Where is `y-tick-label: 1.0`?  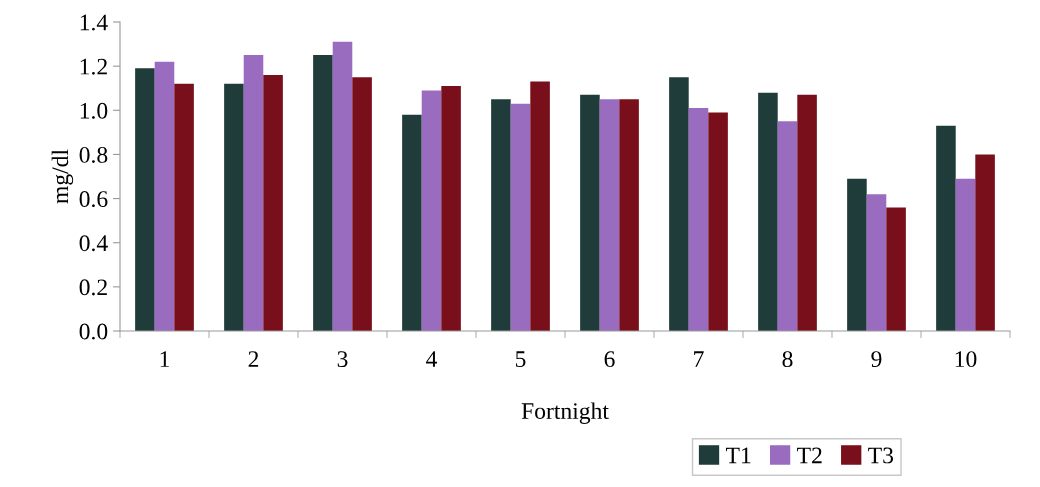 y-tick-label: 1.0 is located at coordinates (94, 110).